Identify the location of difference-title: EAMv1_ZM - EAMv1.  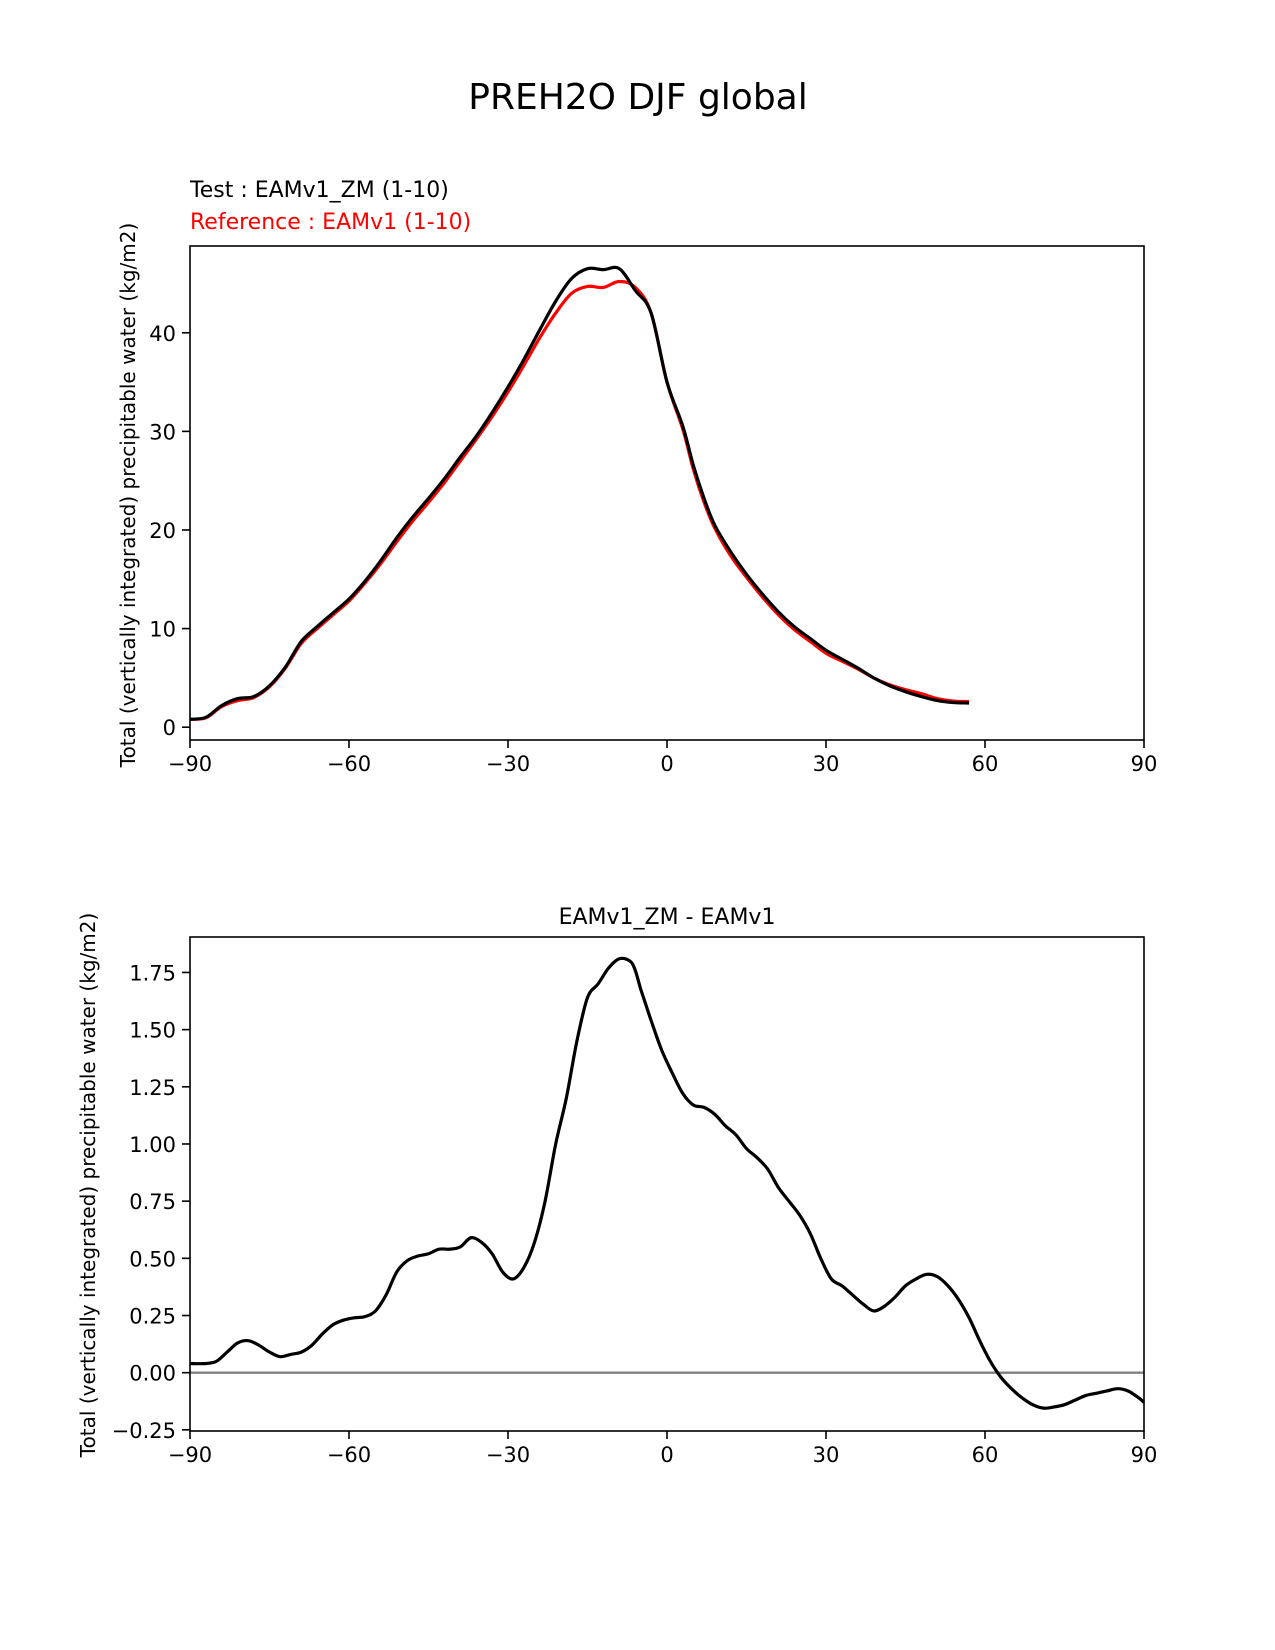
(667, 917).